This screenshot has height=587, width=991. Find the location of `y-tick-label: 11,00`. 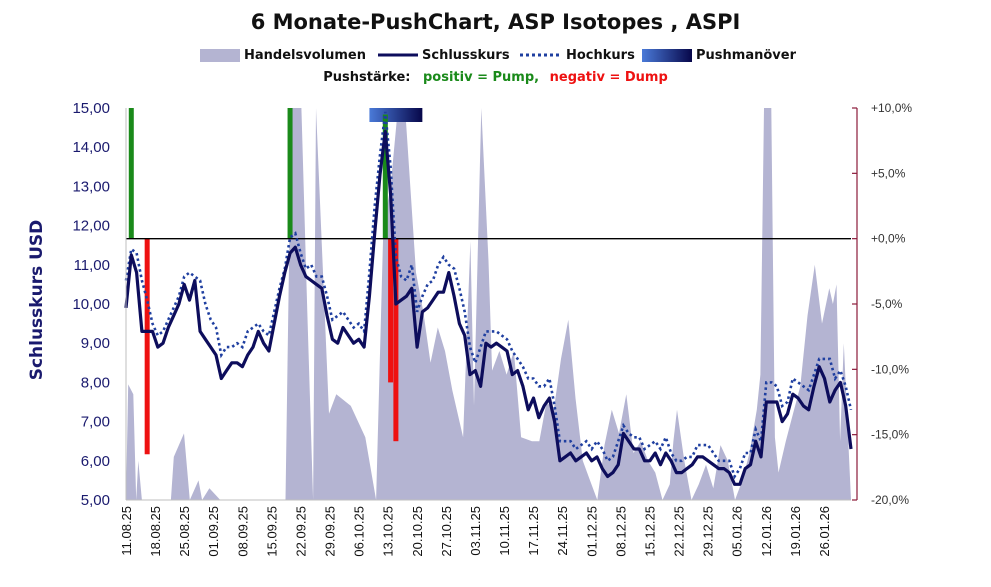

y-tick-label: 11,00 is located at coordinates (92, 265).